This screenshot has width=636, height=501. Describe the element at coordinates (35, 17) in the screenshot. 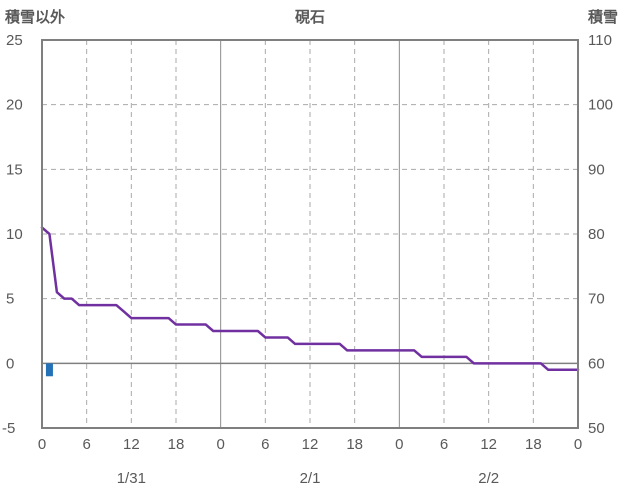

I see `left-axis-title: 積雪以外` at that location.